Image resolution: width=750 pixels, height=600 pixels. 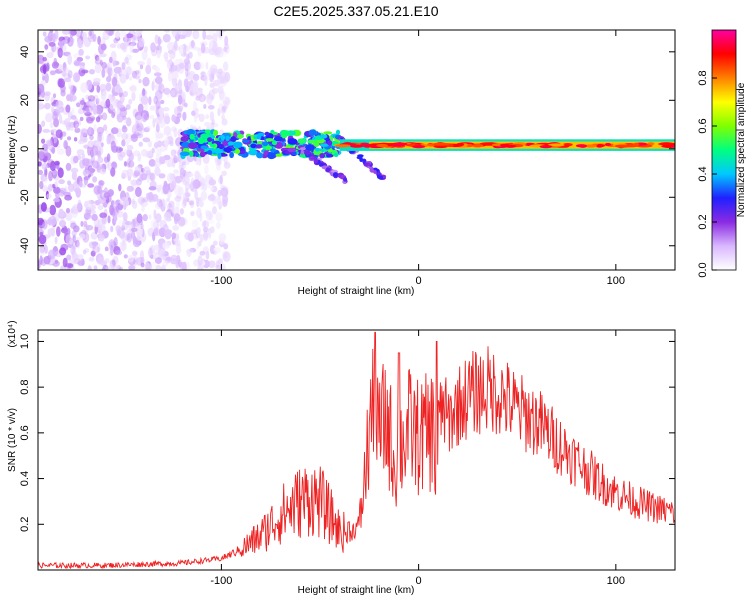 What do you see at coordinates (419, 581) in the screenshot?
I see `x-tick-label: 0` at bounding box center [419, 581].